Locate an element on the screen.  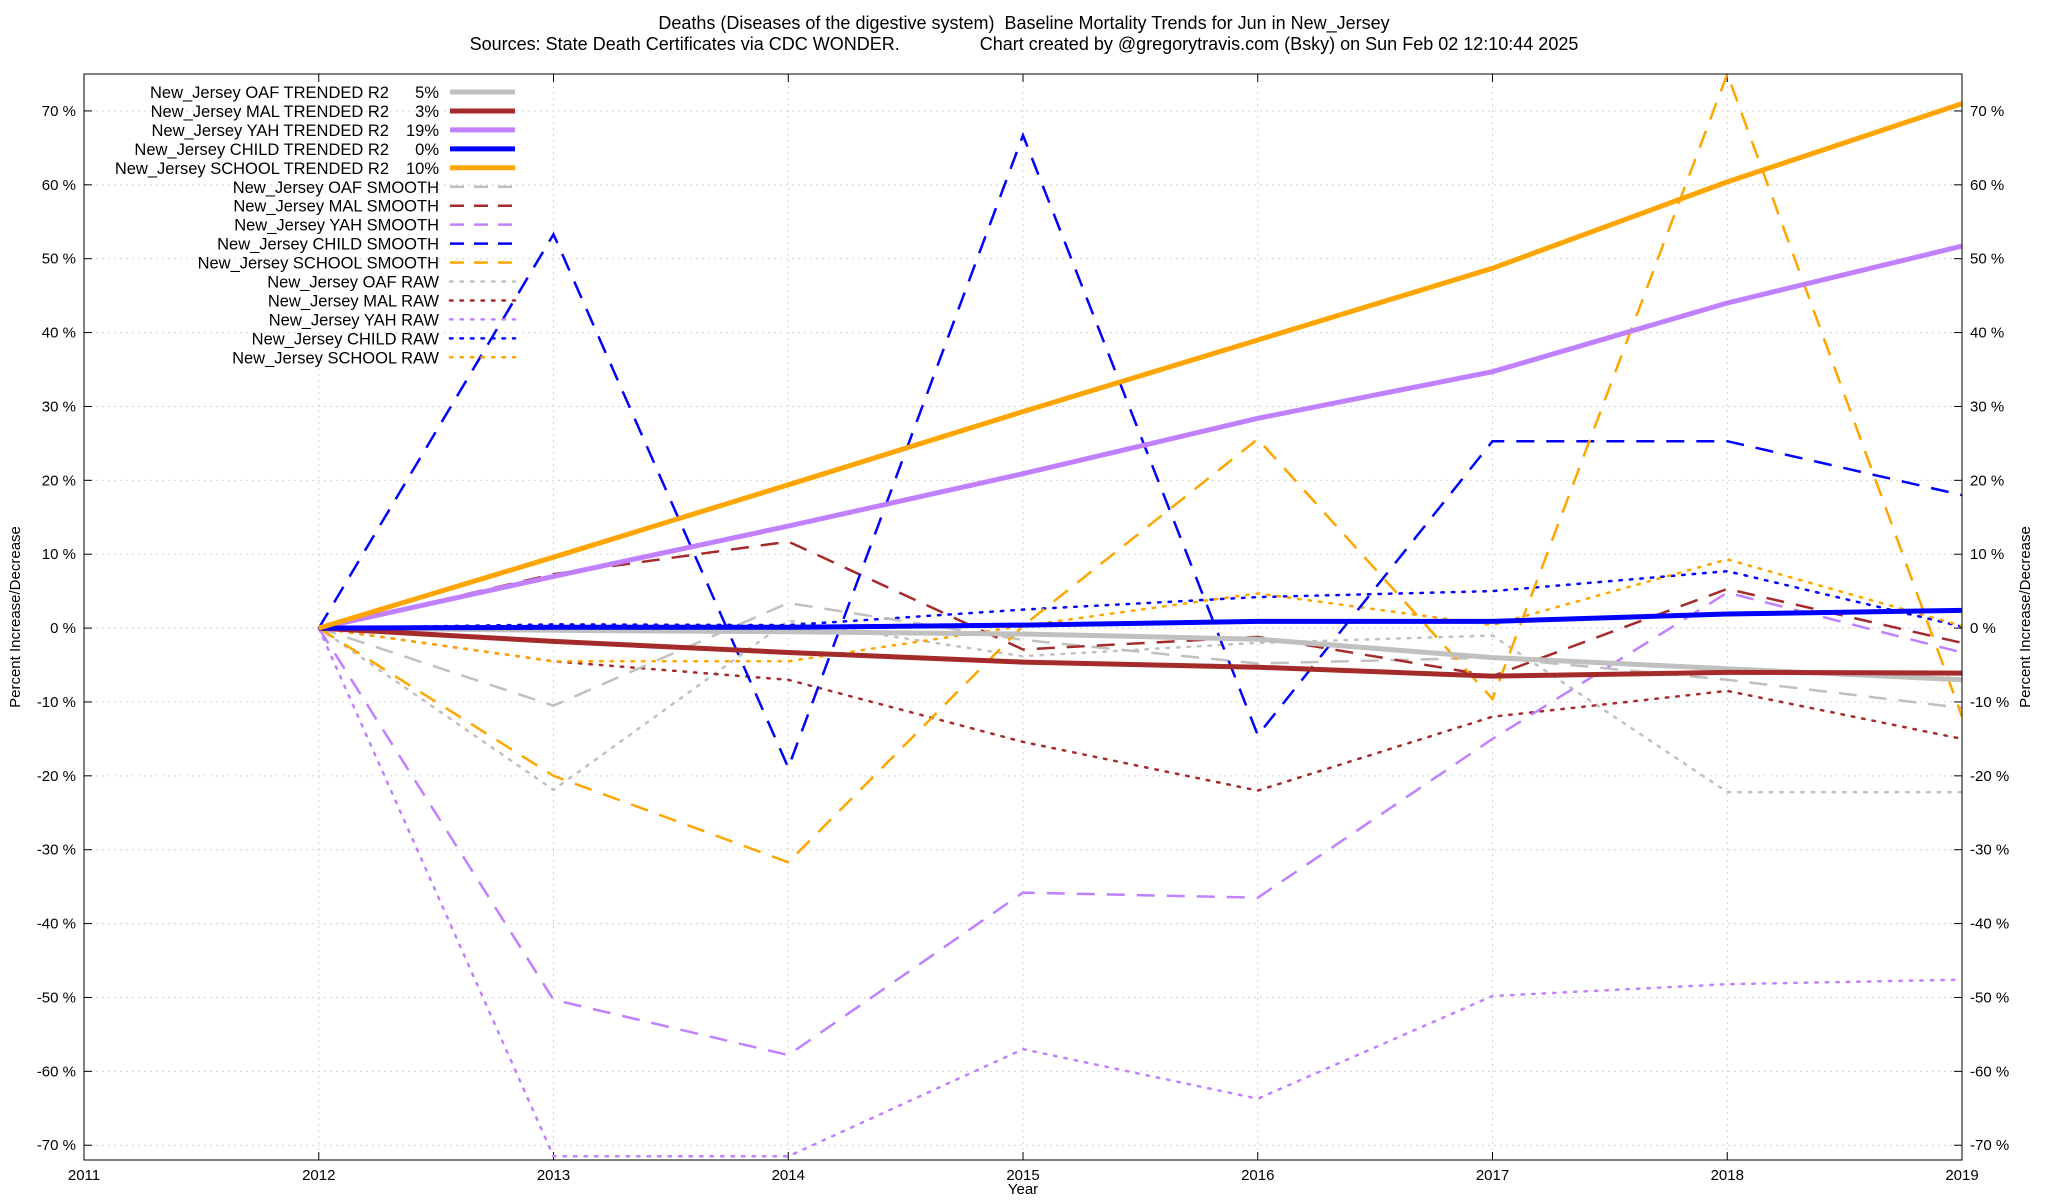
y-tick-label: -70 % is located at coordinates (56, 1145).